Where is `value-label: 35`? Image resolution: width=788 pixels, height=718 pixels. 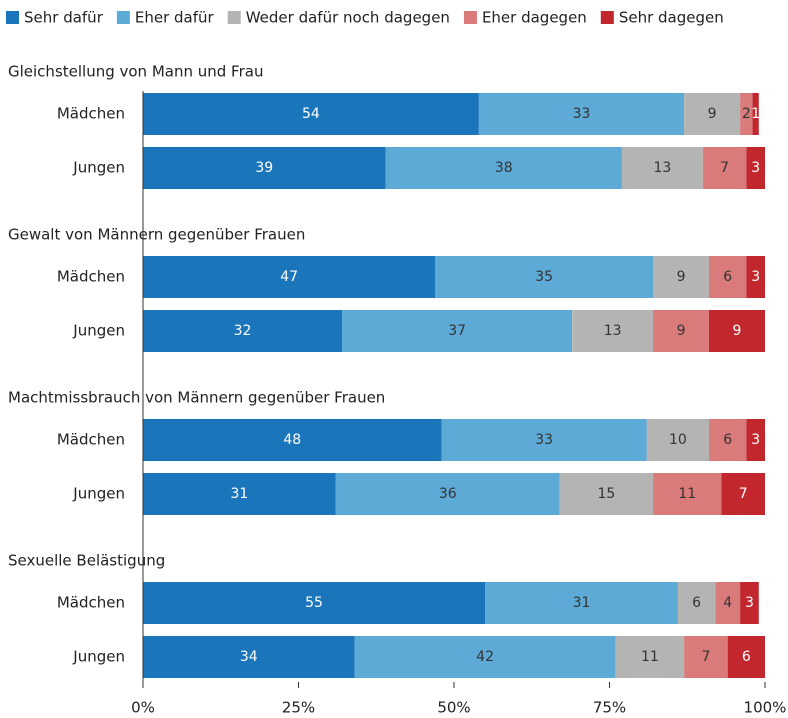
value-label: 35 is located at coordinates (544, 277).